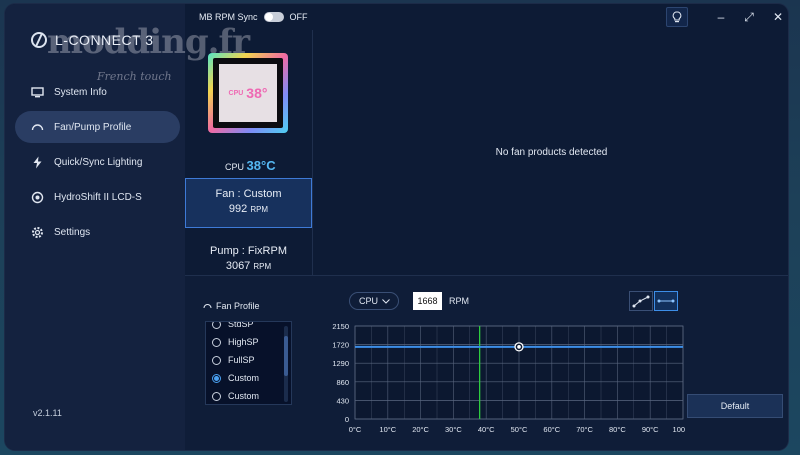  Describe the element at coordinates (243, 342) in the screenshot. I see `profile-option-label: HighSP` at that location.